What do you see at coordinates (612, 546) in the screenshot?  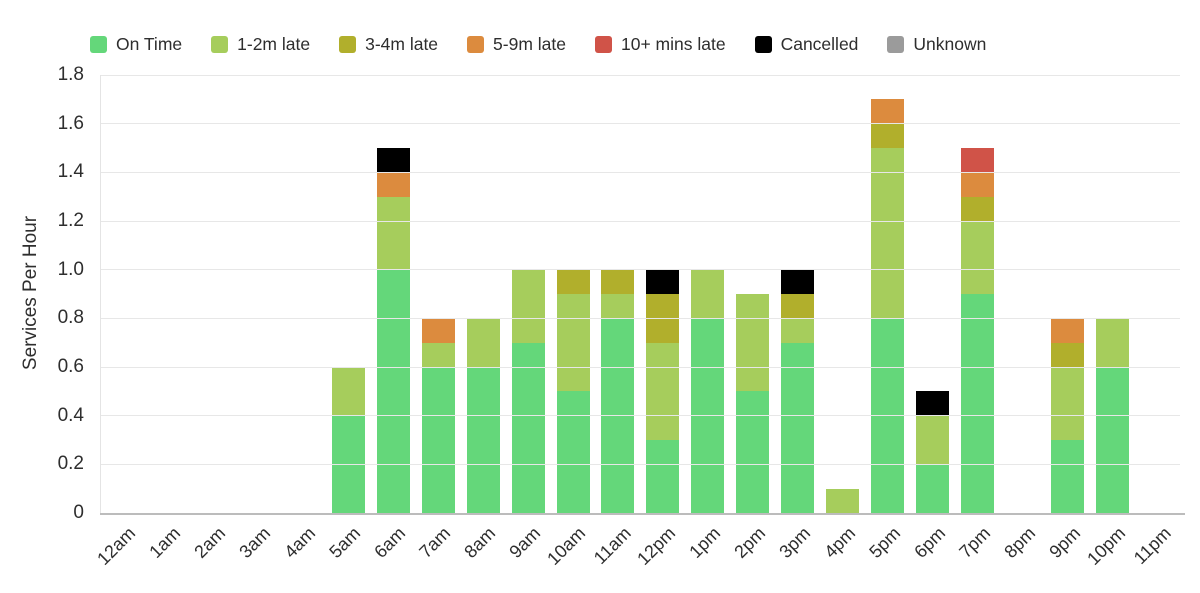 I see `x-axis-label: 11am` at bounding box center [612, 546].